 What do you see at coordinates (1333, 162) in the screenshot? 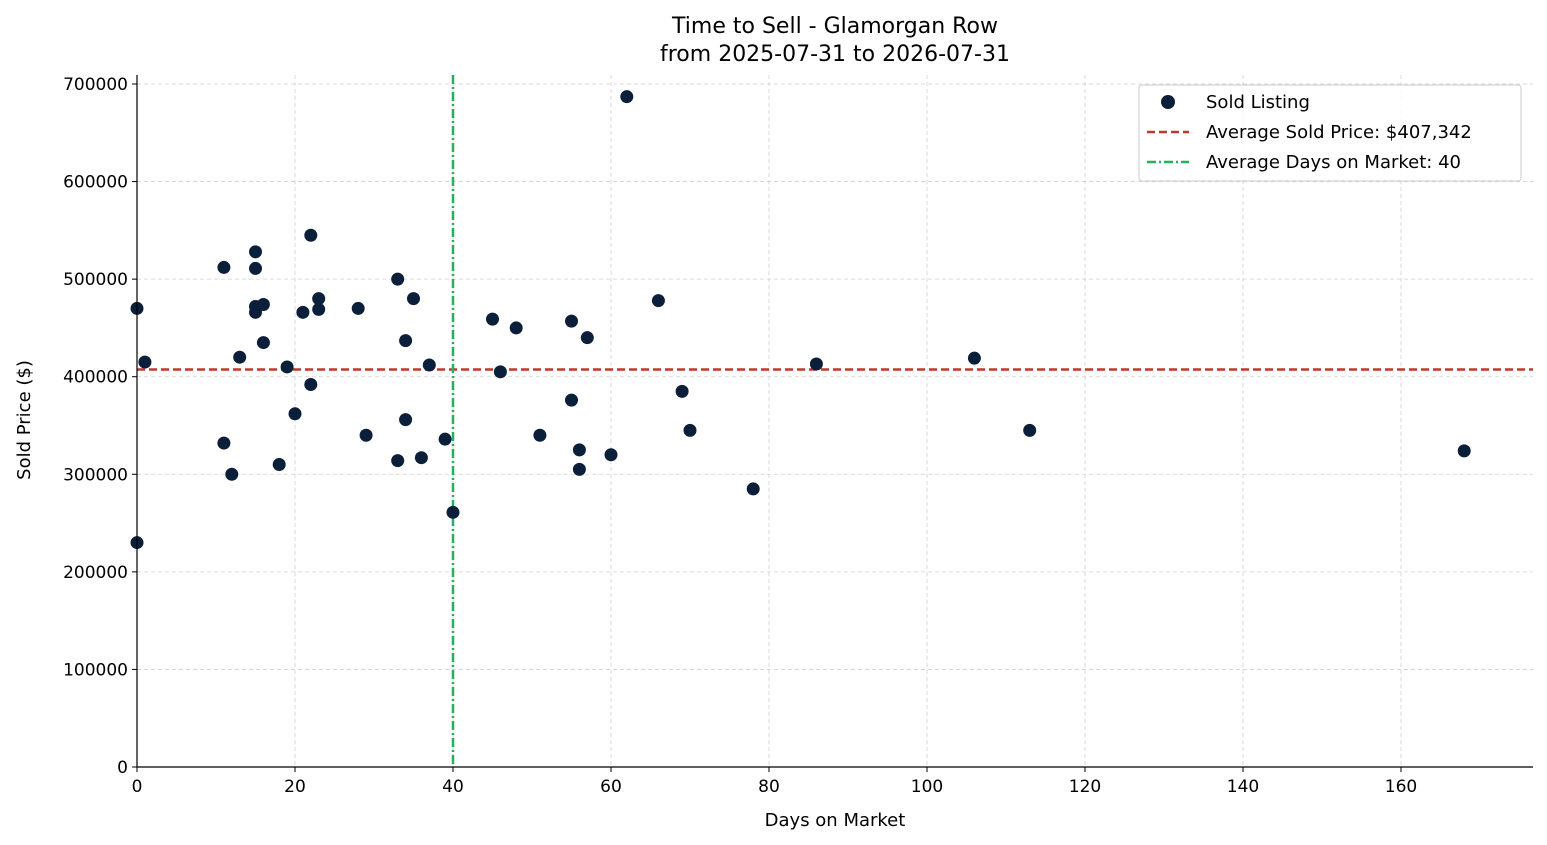
I see `legend-label-average-days: Average Days on Market: 40` at bounding box center [1333, 162].